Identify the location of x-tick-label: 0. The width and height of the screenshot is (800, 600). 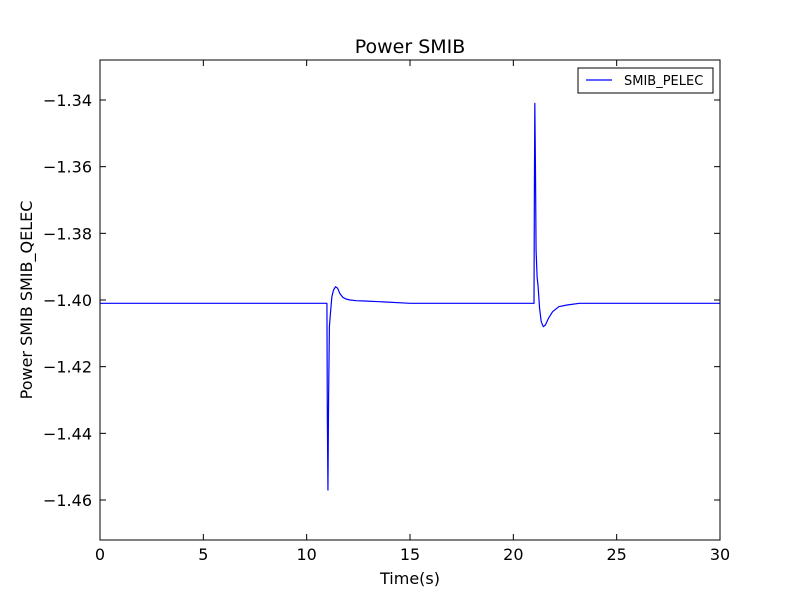
(100, 554).